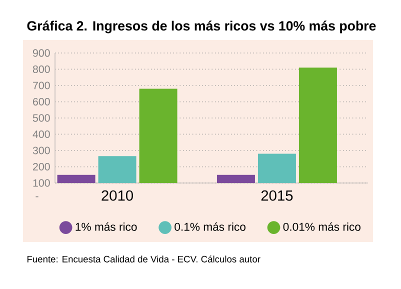  I want to click on y-tick-label: 800, so click(41, 69).